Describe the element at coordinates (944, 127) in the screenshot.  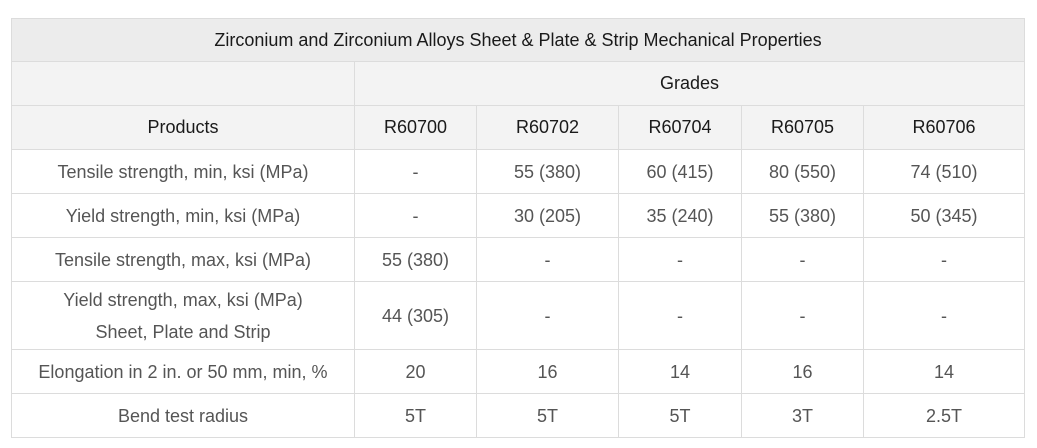
I see `column-header-r60706: R60706` at that location.